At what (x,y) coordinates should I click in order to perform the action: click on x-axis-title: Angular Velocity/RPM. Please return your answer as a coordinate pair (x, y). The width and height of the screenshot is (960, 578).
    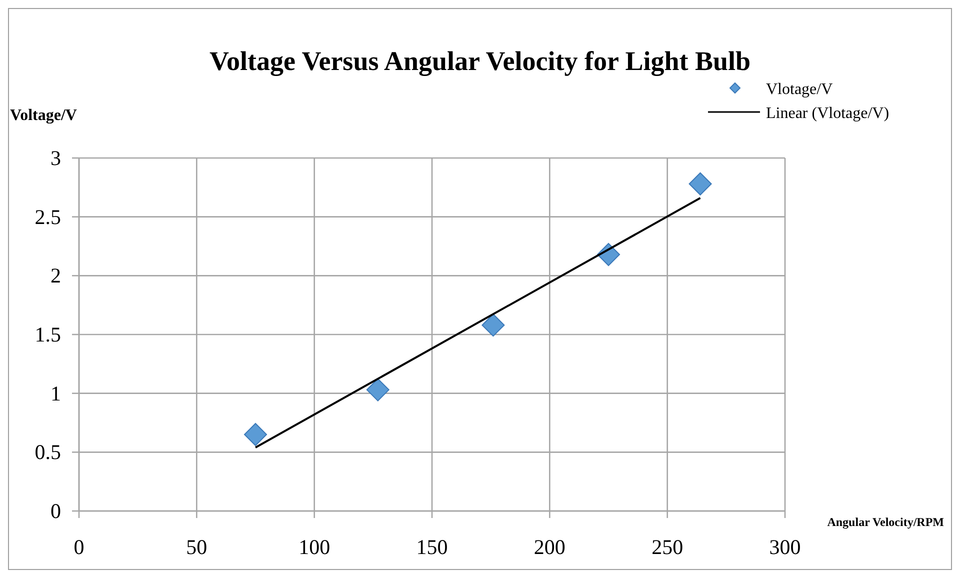
    Looking at the image, I should click on (885, 522).